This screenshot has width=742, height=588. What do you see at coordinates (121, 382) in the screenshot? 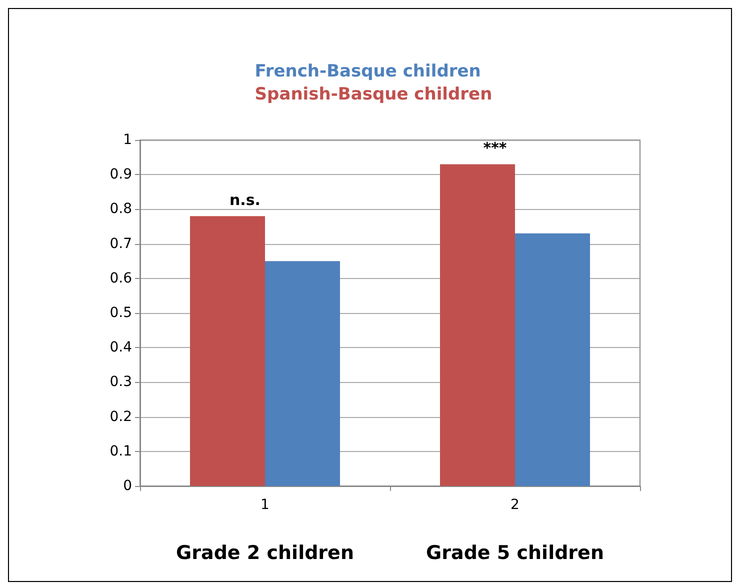
I see `y-tick-label: 0.3` at bounding box center [121, 382].